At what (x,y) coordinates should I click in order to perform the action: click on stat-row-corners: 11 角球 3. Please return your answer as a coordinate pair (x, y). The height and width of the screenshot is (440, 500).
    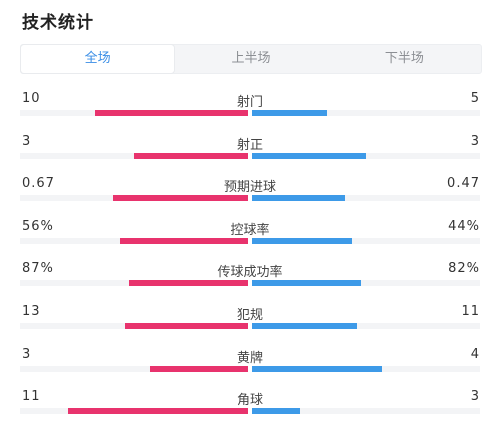
    Looking at the image, I should click on (250, 409).